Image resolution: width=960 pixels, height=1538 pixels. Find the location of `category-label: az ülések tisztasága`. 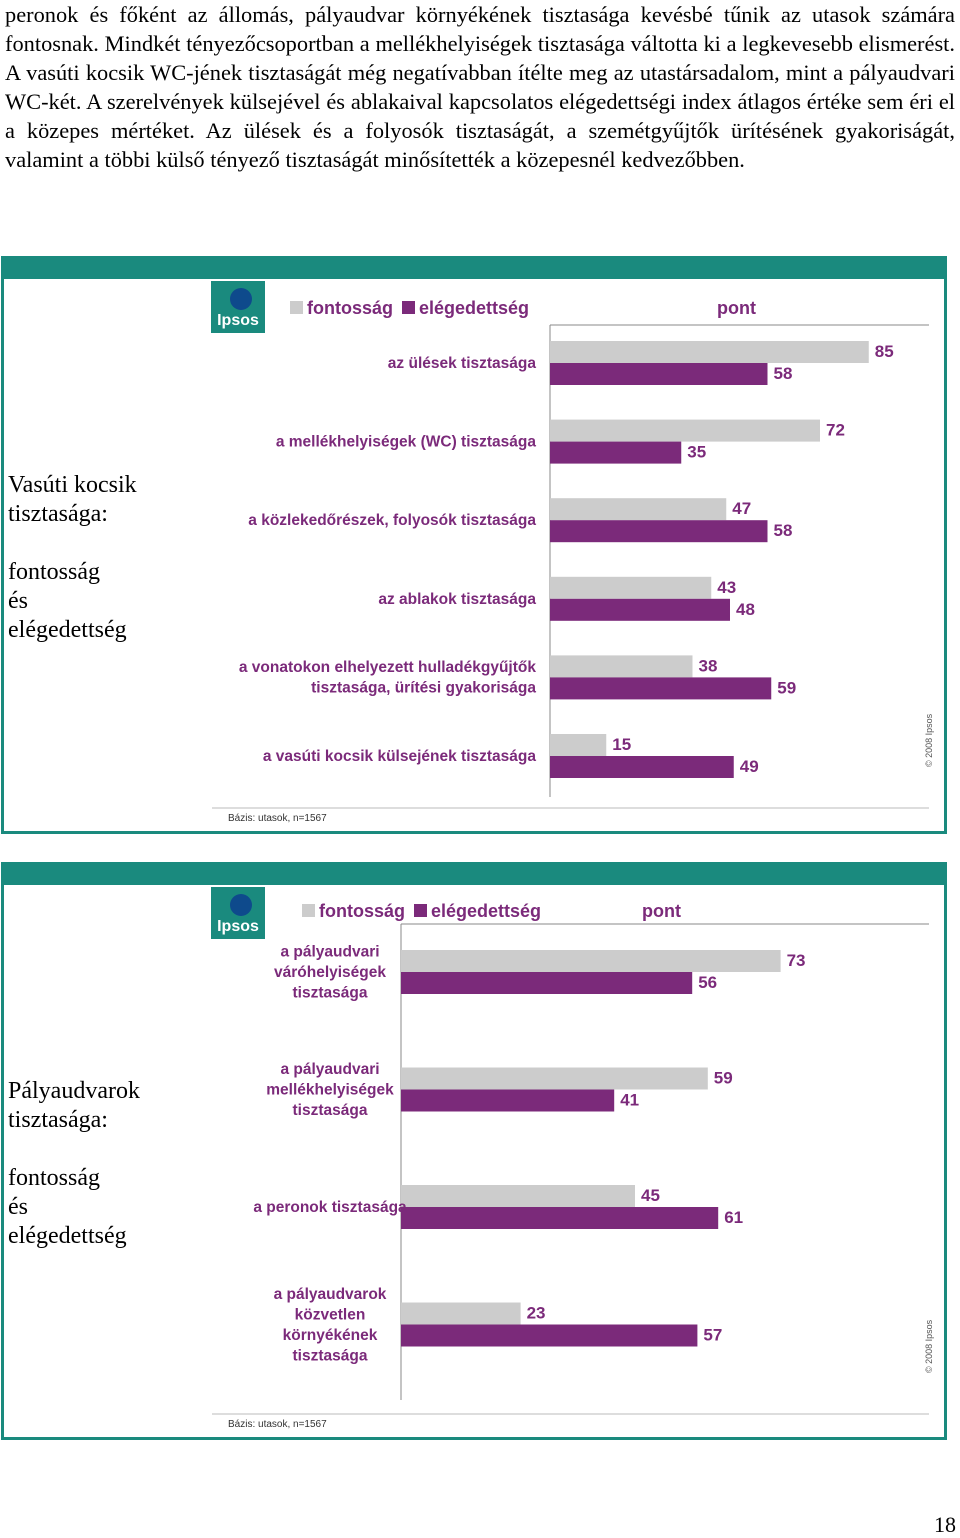

category-label: az ülések tisztasága is located at coordinates (462, 363).